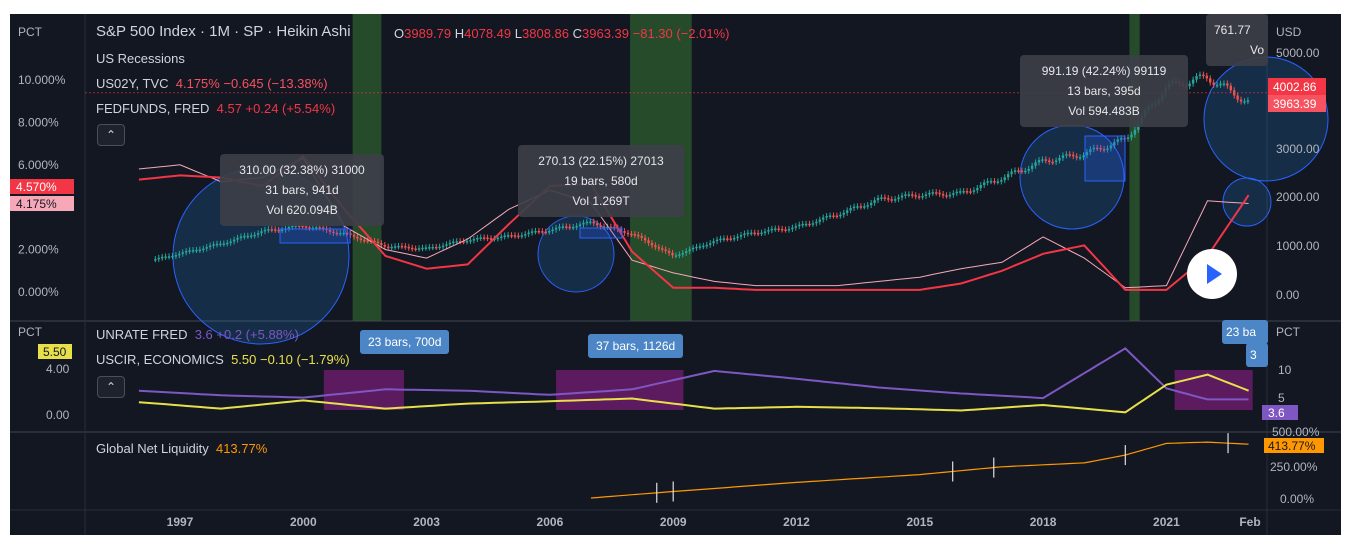 The height and width of the screenshot is (544, 1354). Describe the element at coordinates (36, 204) in the screenshot. I see `us02y-axis-badge-text: 4.175%` at that location.